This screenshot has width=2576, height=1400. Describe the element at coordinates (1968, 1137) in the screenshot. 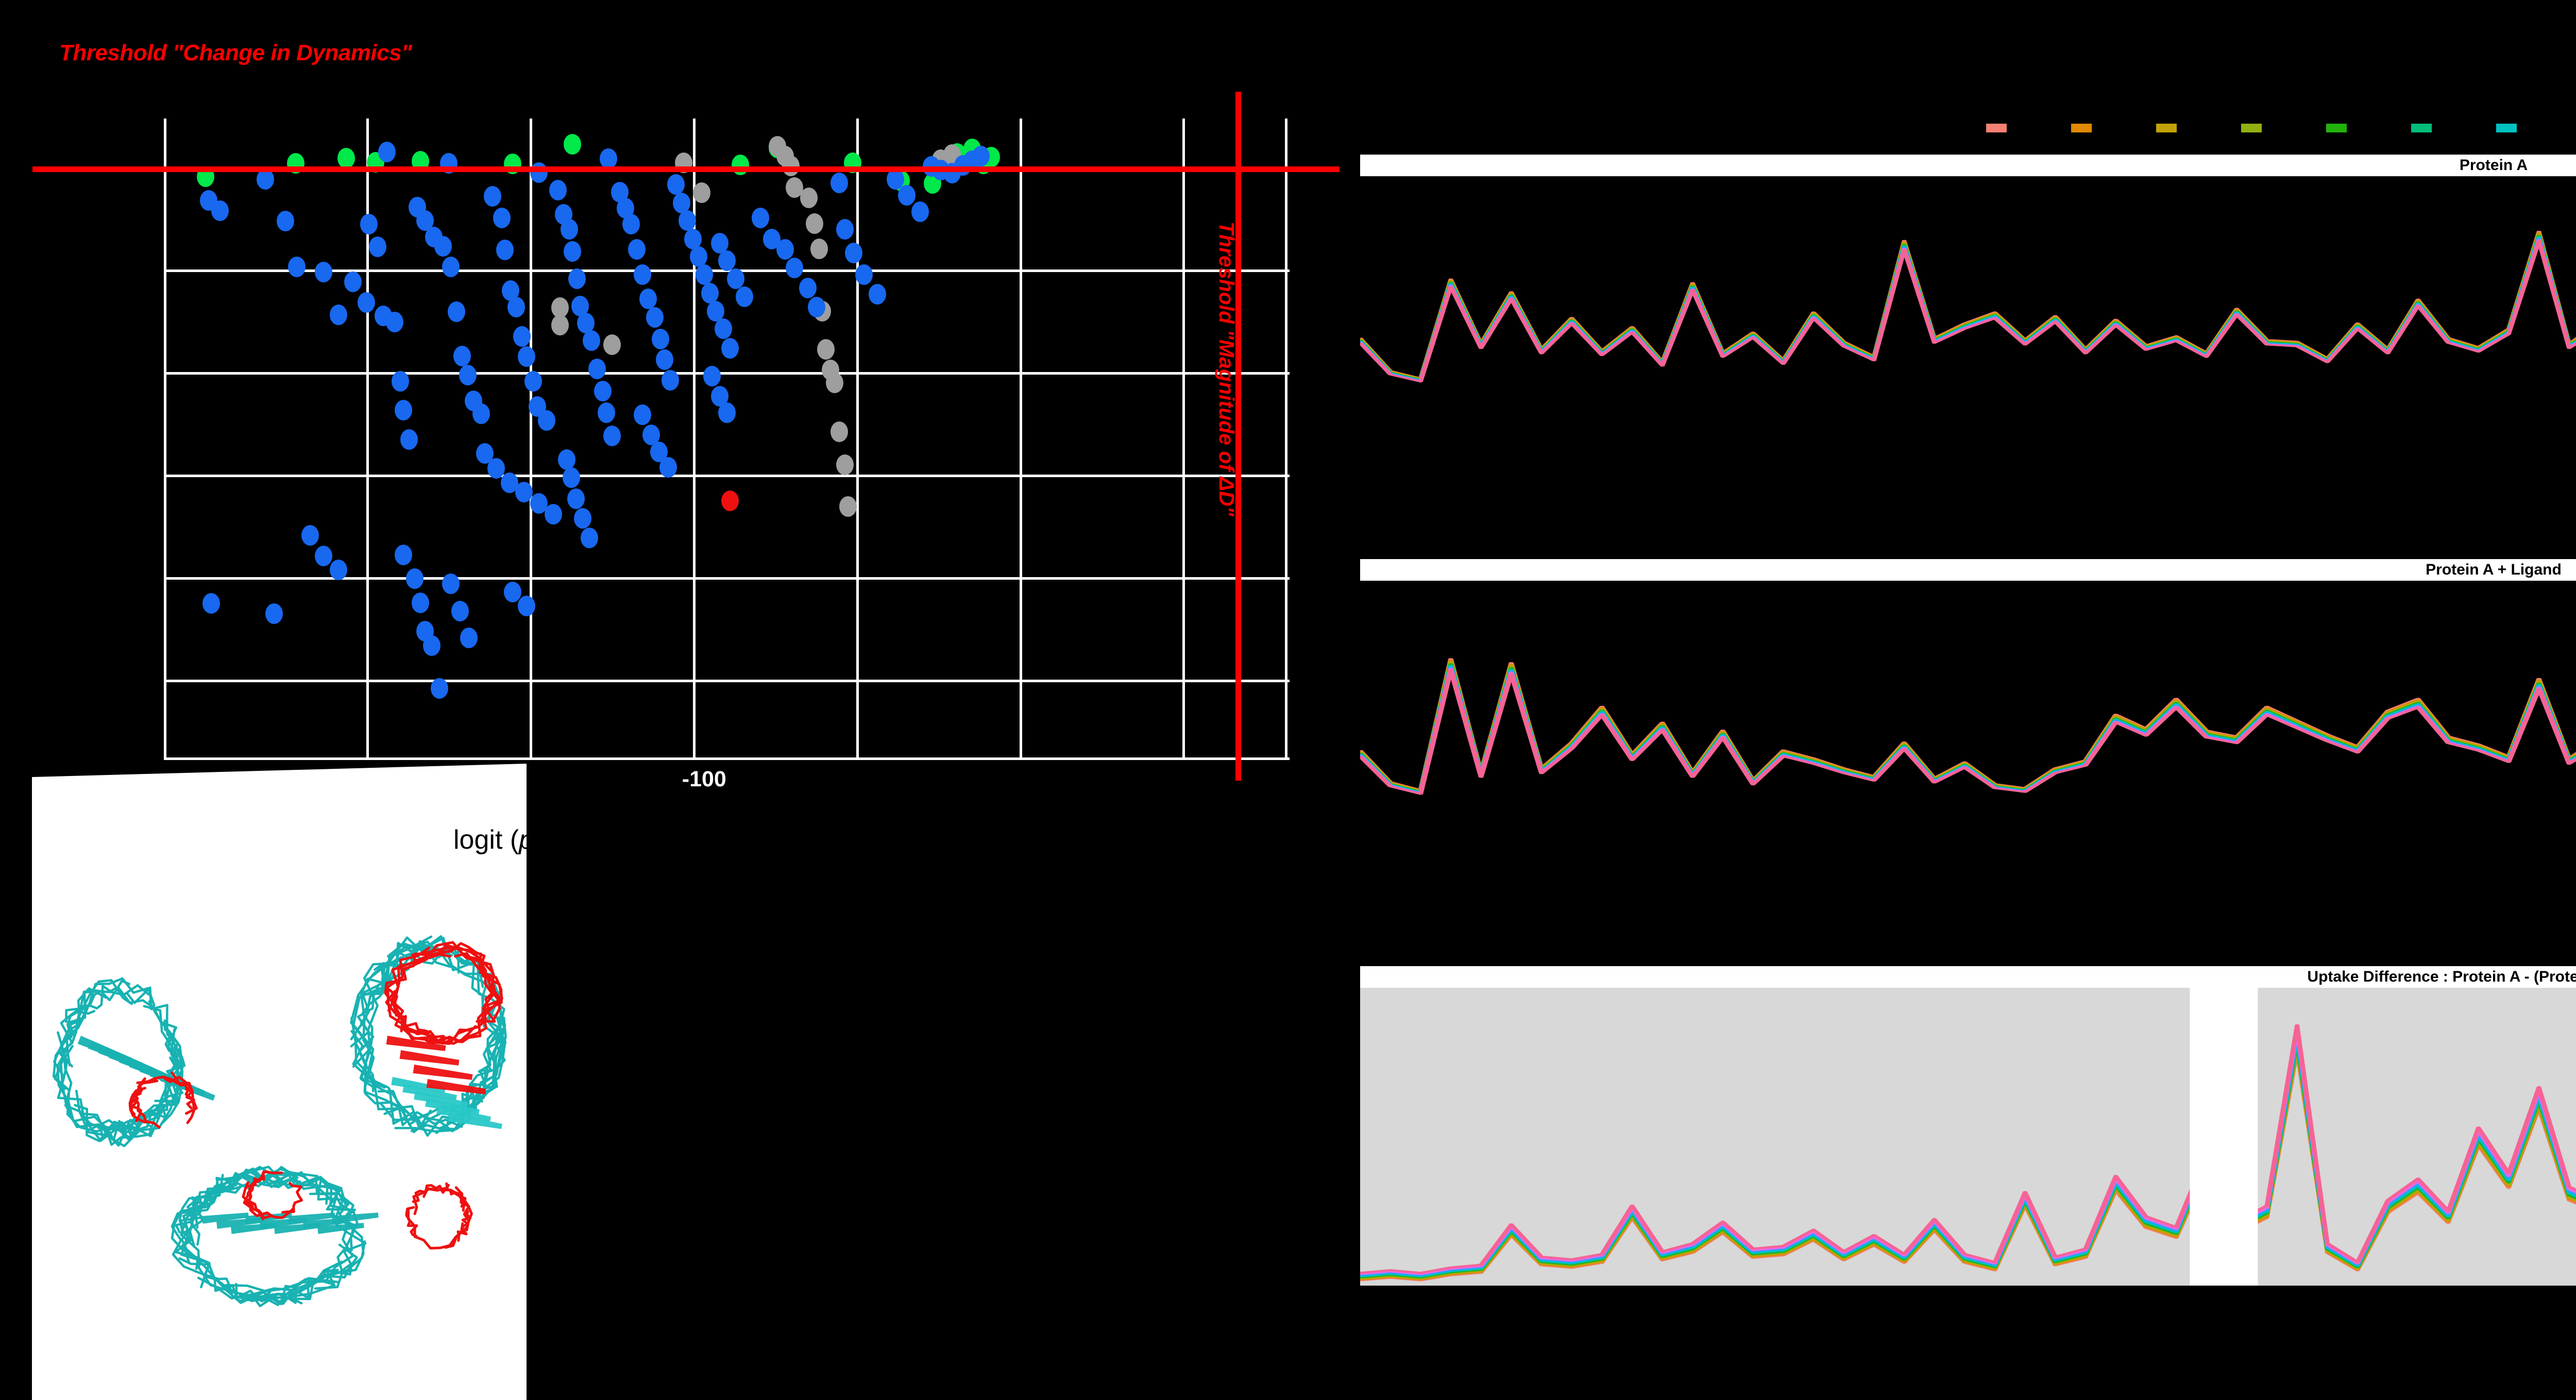

I see `uptake-plot-canvas-diff` at that location.